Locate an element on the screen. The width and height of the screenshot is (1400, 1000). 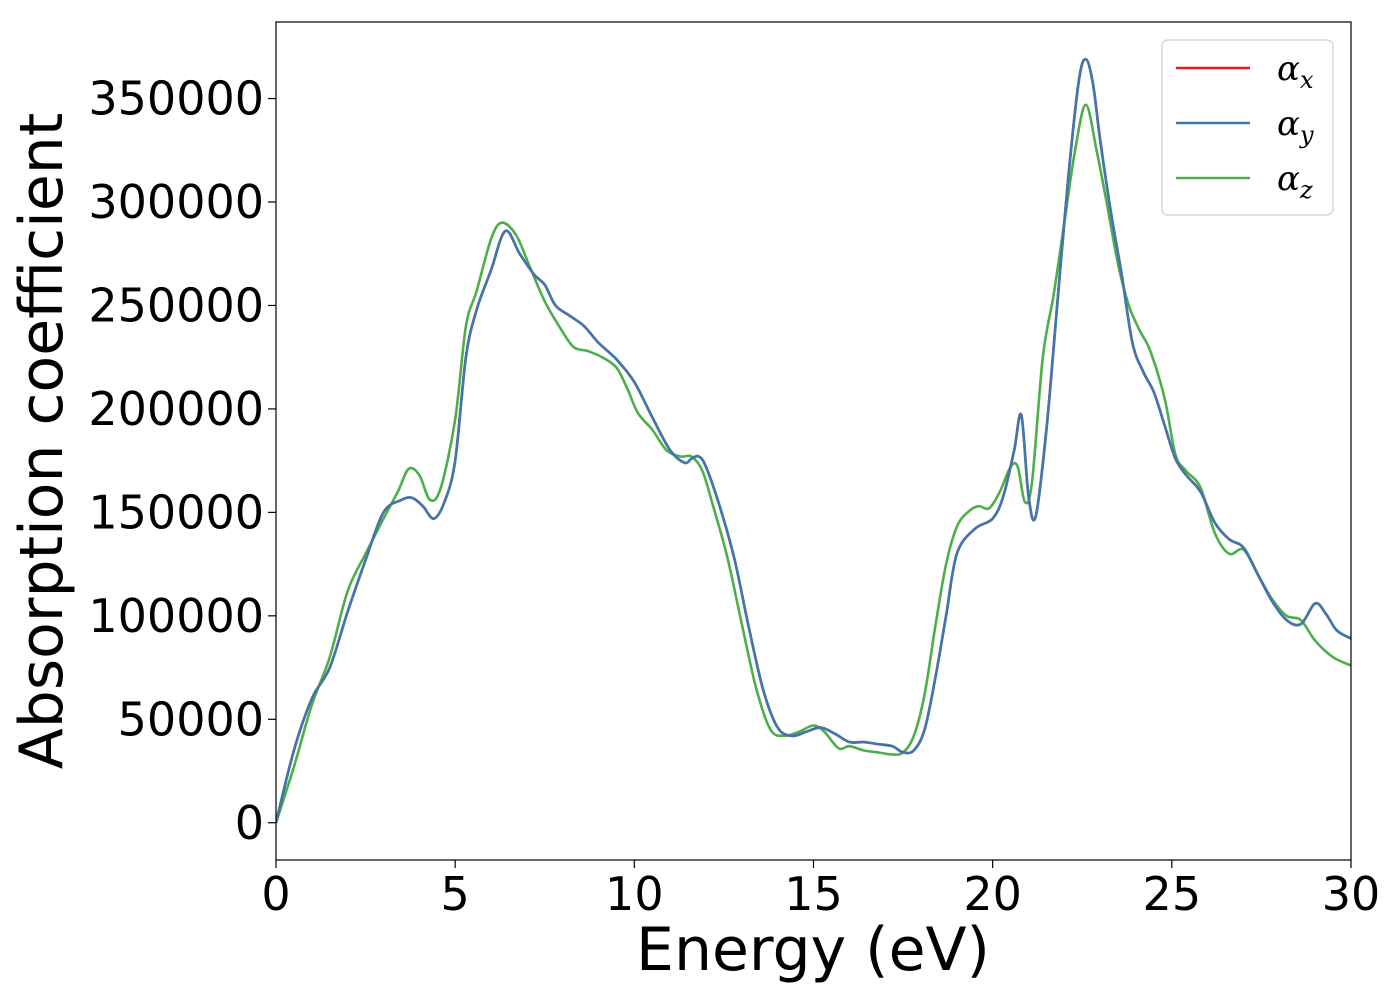
y-tick-label: 0 is located at coordinates (249, 823).